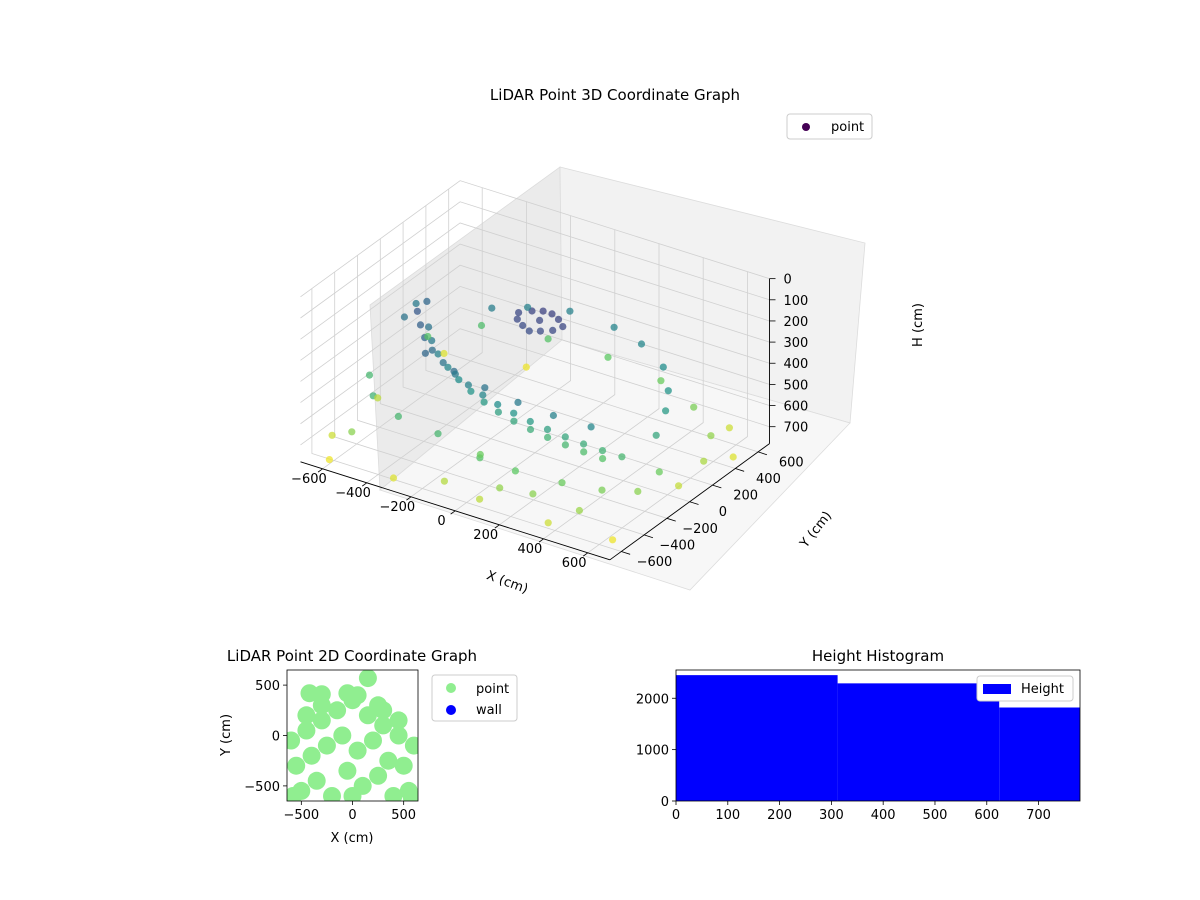  What do you see at coordinates (1042, 689) in the screenshot?
I see `legend-label-height: Height` at bounding box center [1042, 689].